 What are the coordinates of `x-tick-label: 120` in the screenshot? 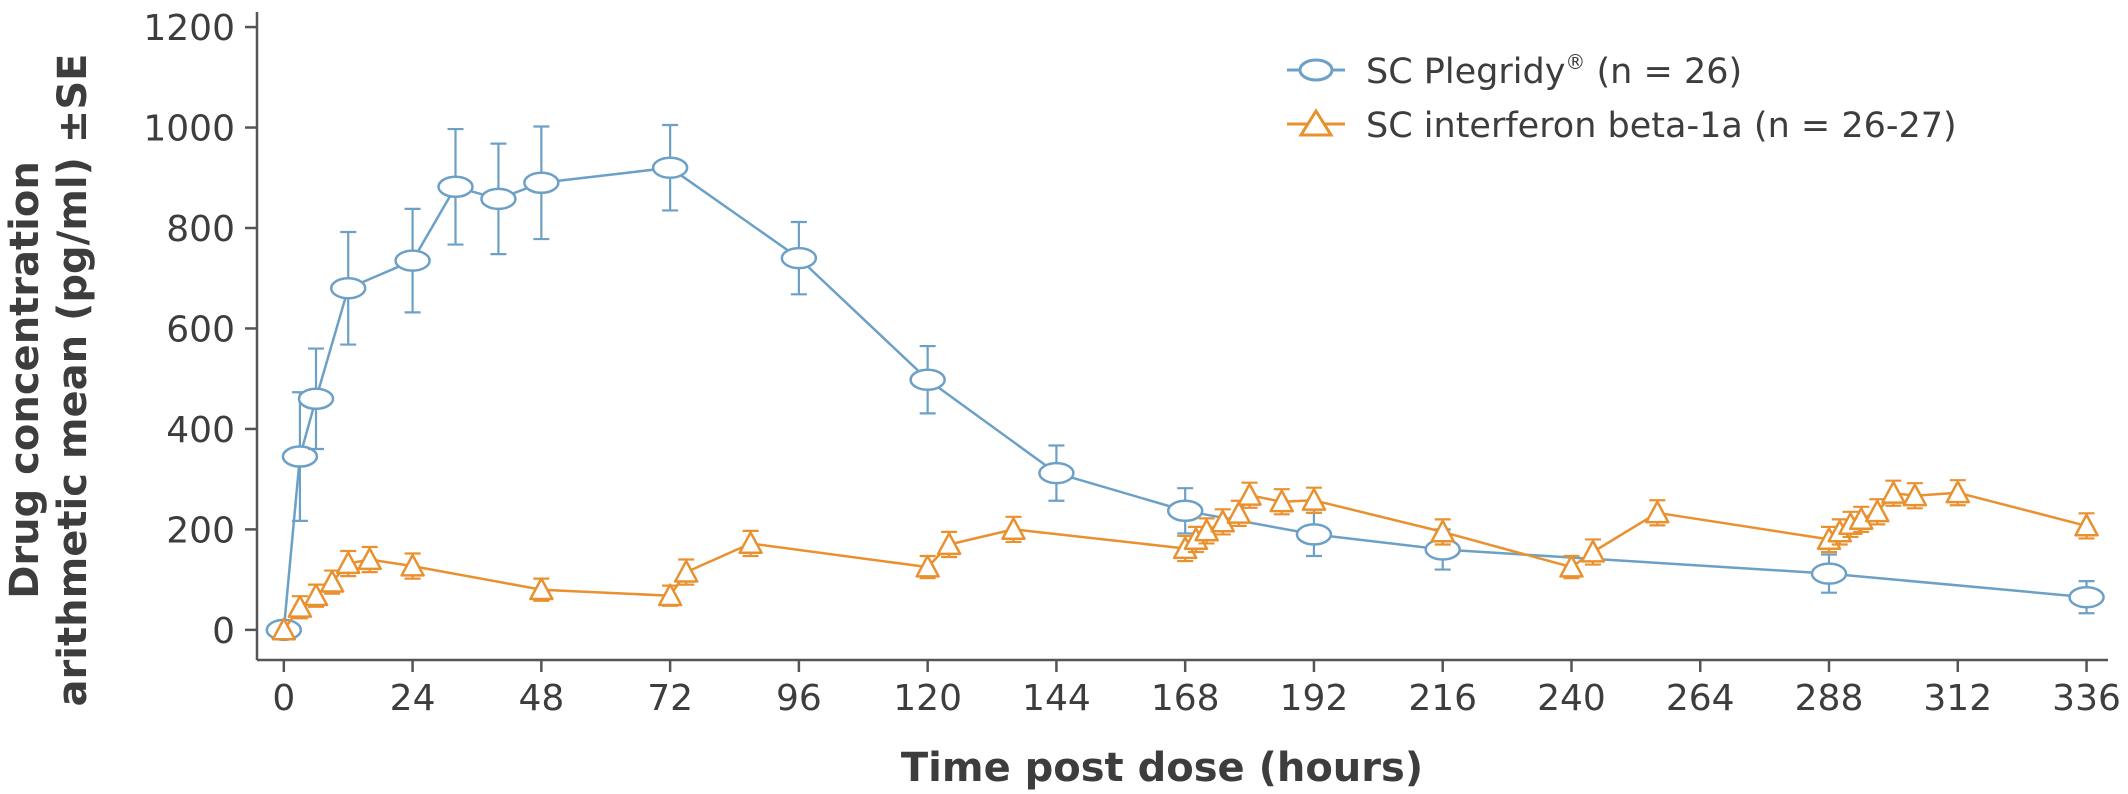 It's located at (927, 698).